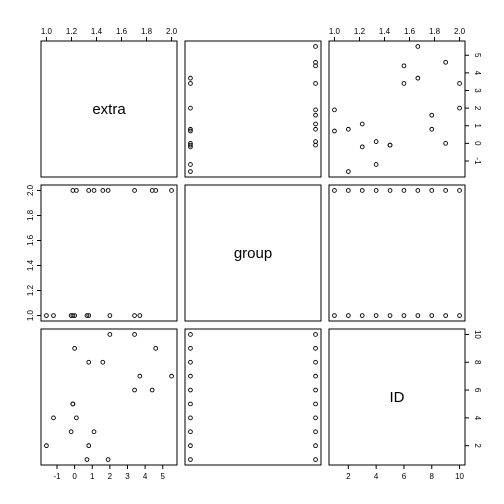  What do you see at coordinates (404, 476) in the screenshot?
I see `tick-label-bottom-ID: 6` at bounding box center [404, 476].